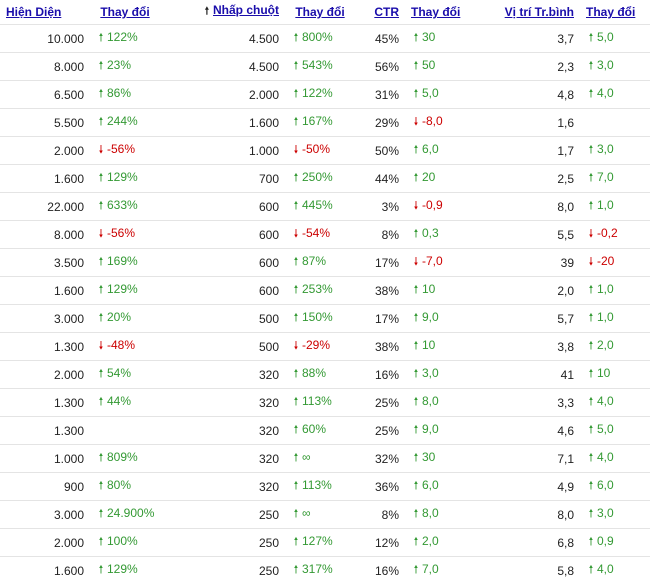 The image size is (650, 586). I want to click on cell-impressions: 3.500, so click(45, 262).